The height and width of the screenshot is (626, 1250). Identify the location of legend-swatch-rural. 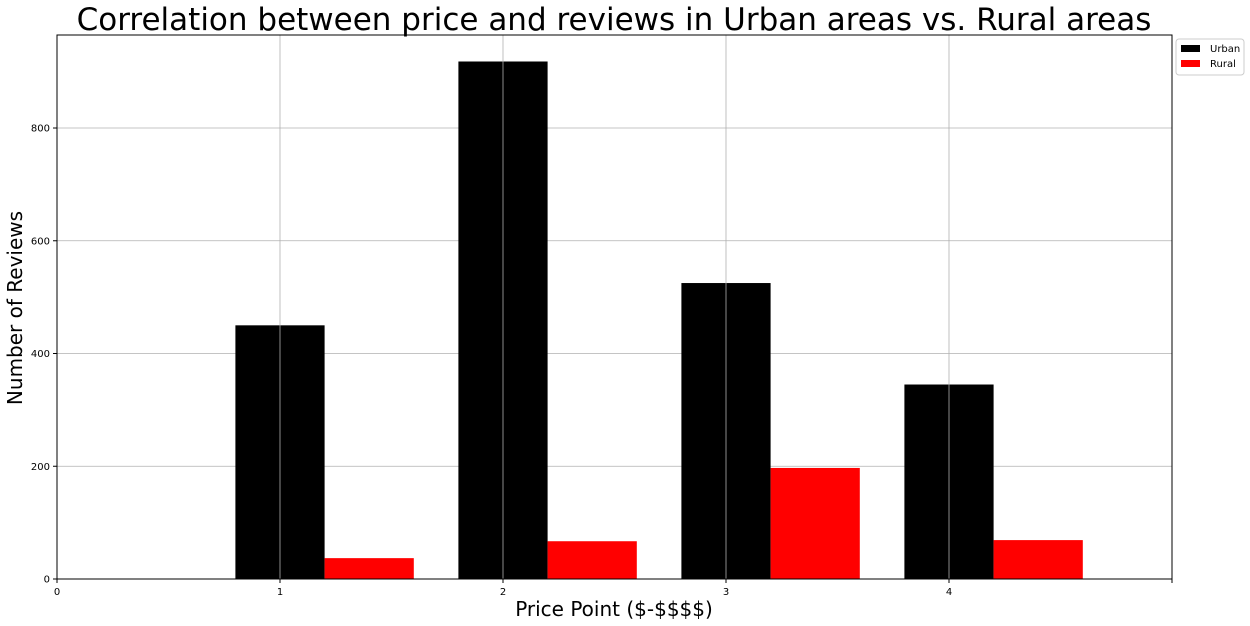
(1190, 63).